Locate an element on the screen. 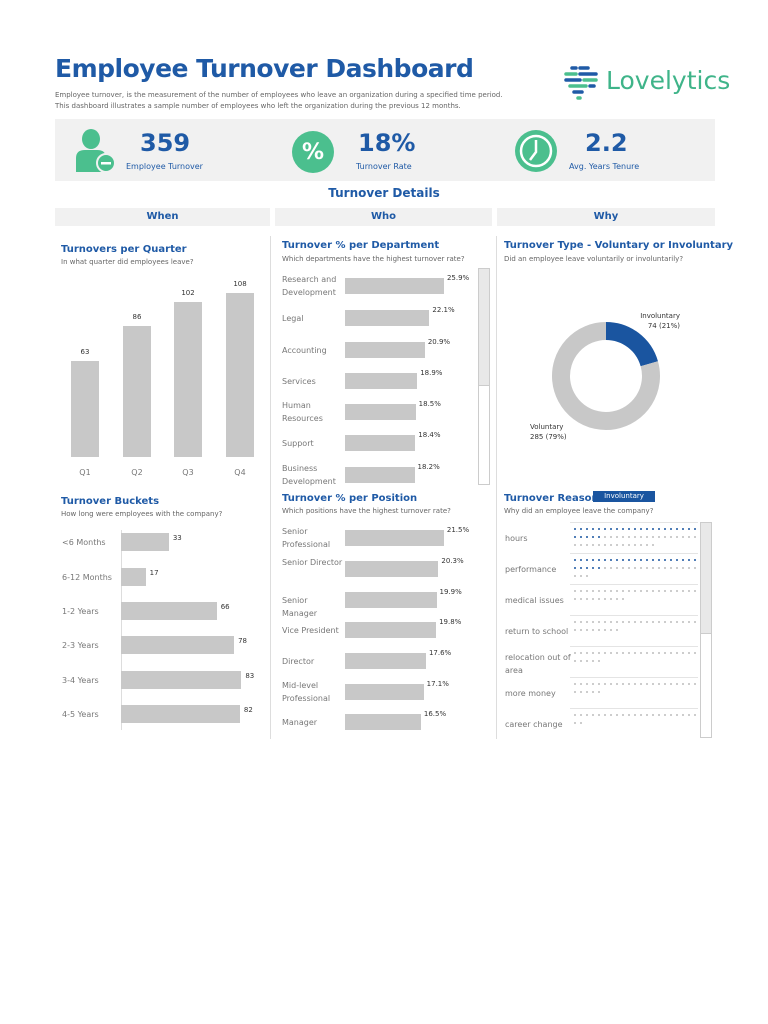 The image size is (768, 1024). reason-chart-subtitle: Why did an employee leave the company? is located at coordinates (579, 511).